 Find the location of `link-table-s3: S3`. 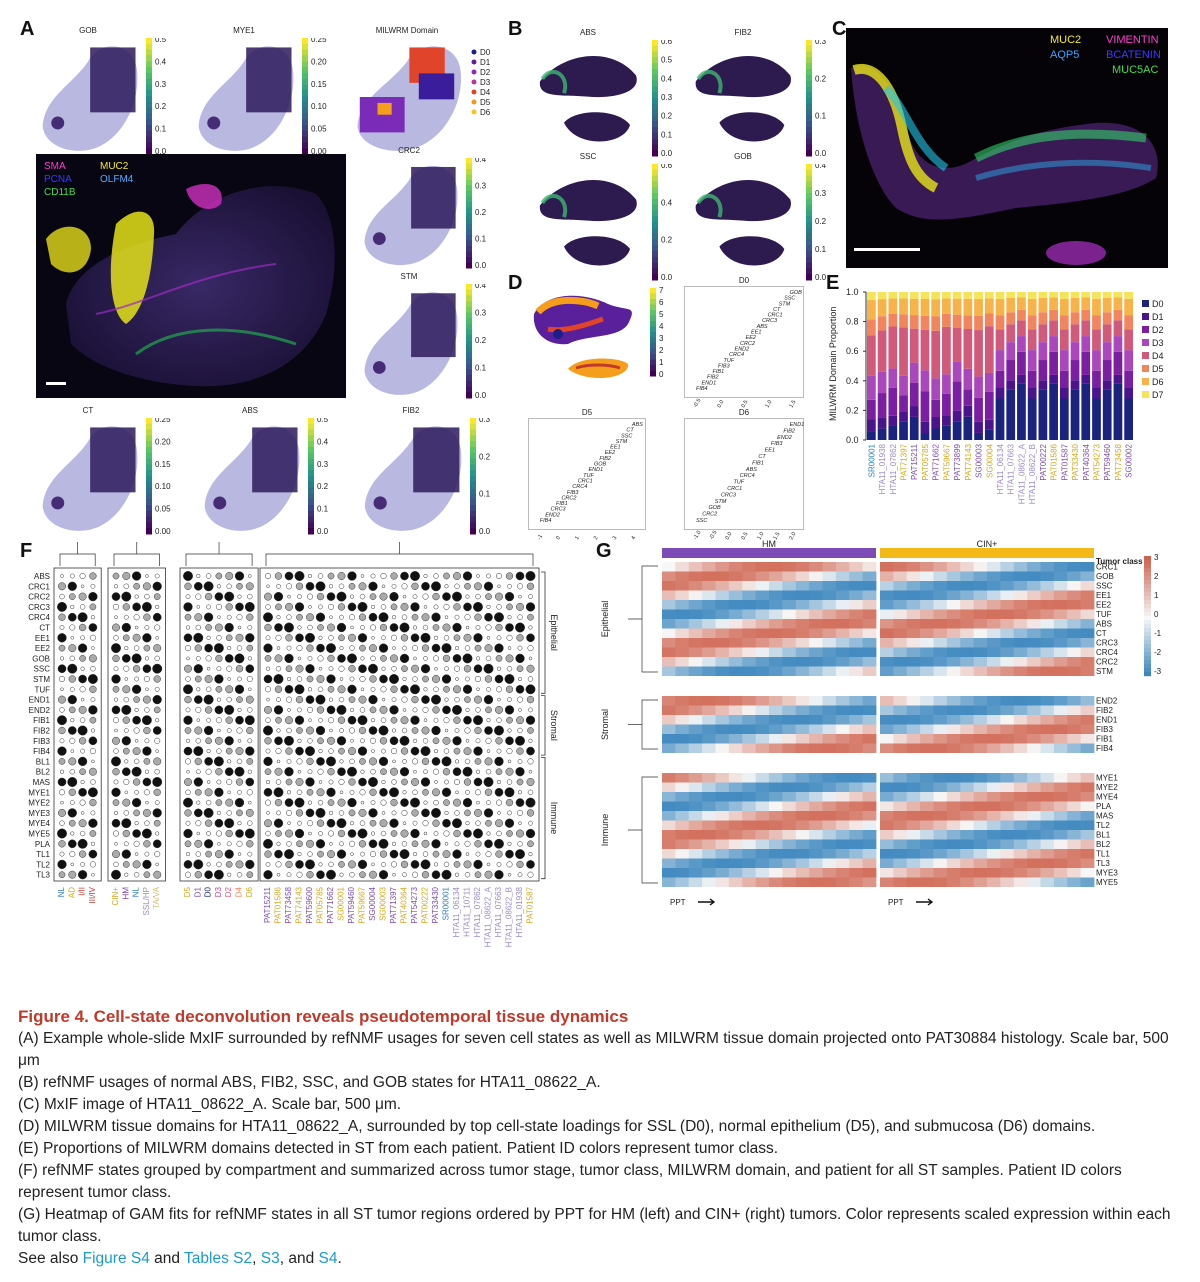

link-table-s3: S3 is located at coordinates (270, 1258).